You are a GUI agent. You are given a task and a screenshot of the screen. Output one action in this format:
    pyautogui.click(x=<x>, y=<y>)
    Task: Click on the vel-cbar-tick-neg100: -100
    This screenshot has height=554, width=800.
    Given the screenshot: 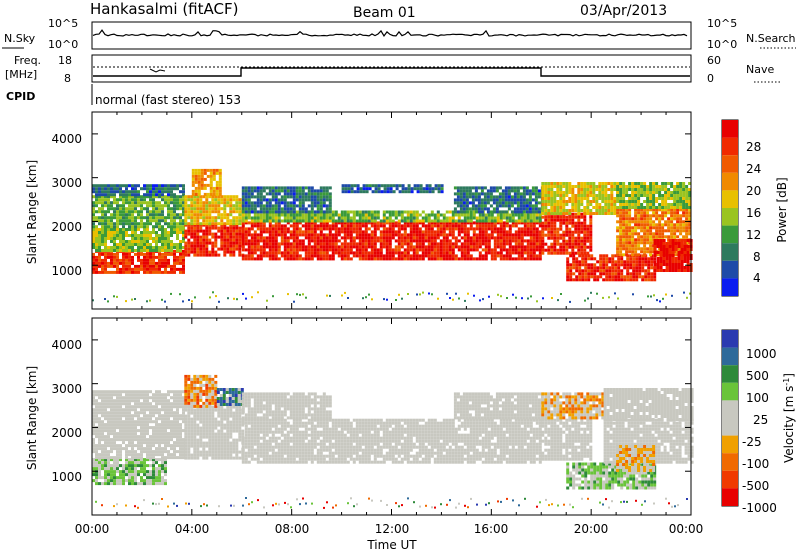 What is the action you would take?
    pyautogui.click(x=755, y=464)
    